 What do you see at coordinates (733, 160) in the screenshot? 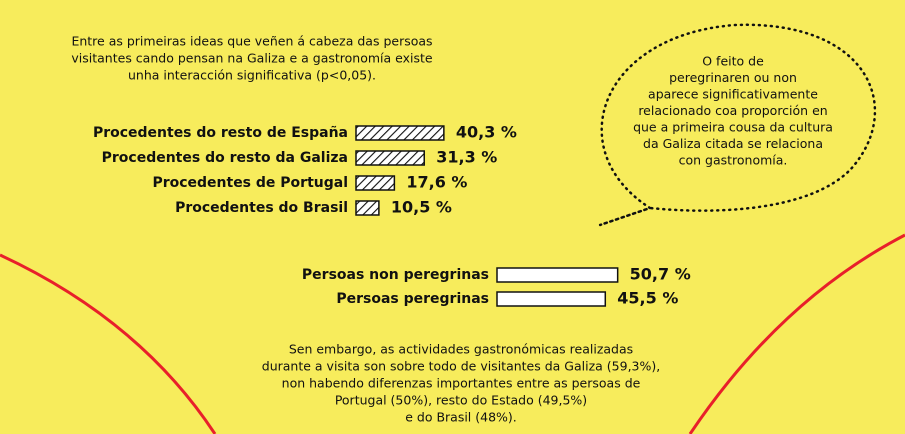
I see `callout-text: con gastronomía.` at bounding box center [733, 160].